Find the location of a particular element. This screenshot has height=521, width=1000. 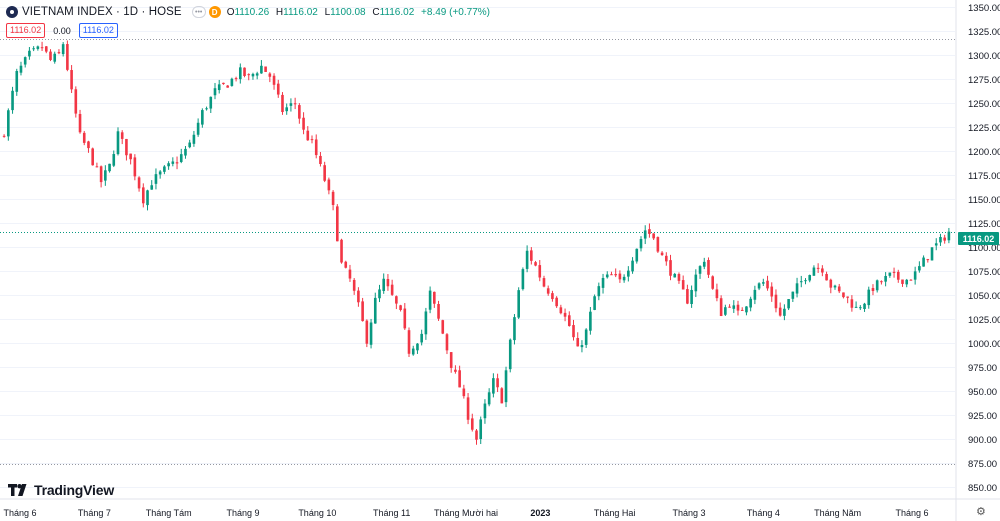

delayed-badge: D is located at coordinates (214, 12).